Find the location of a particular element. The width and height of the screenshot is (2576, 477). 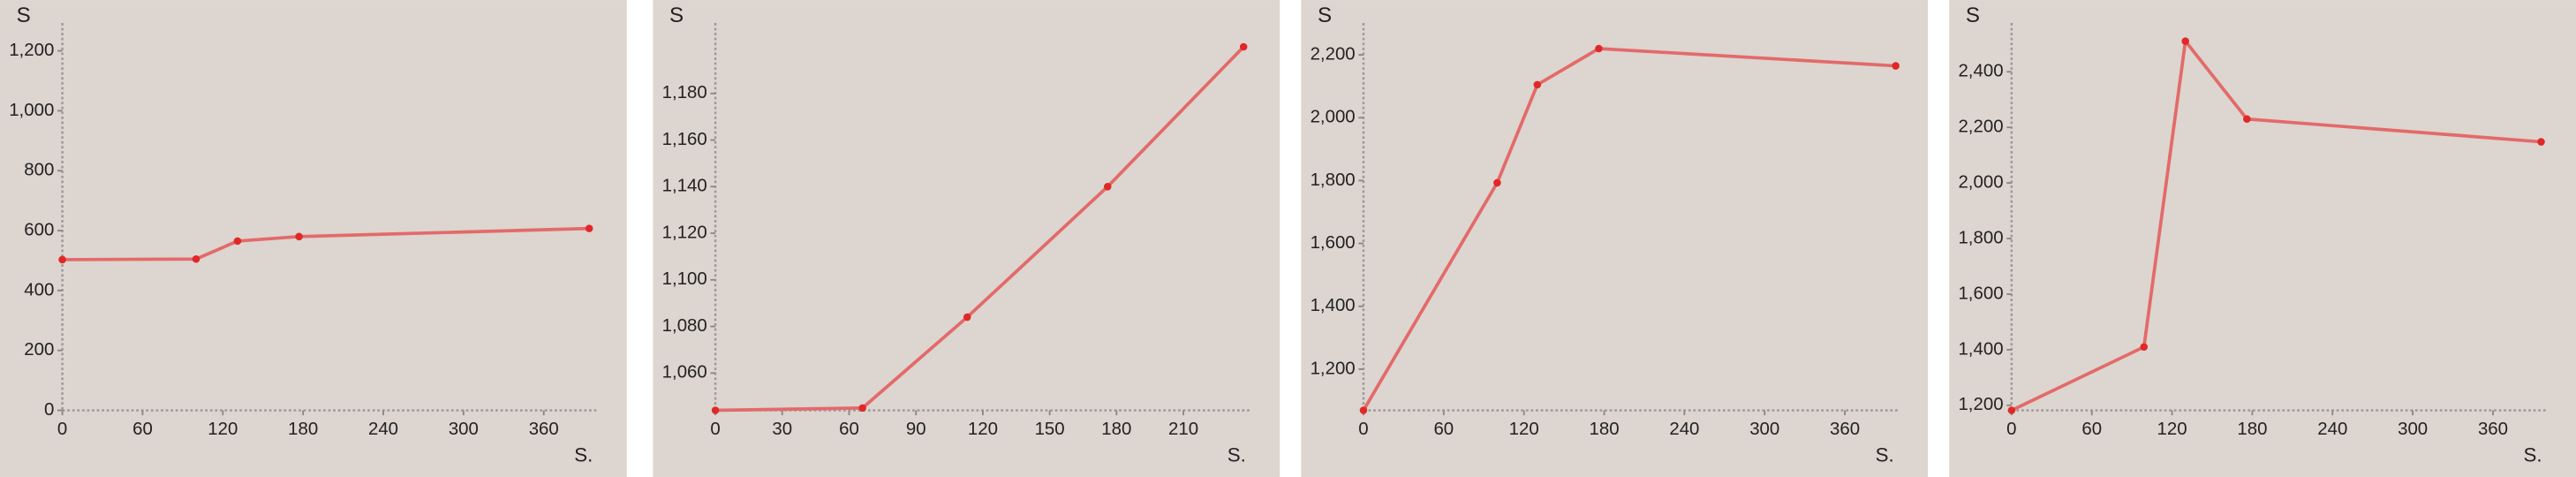

x-tick-label: 150 is located at coordinates (1050, 429).